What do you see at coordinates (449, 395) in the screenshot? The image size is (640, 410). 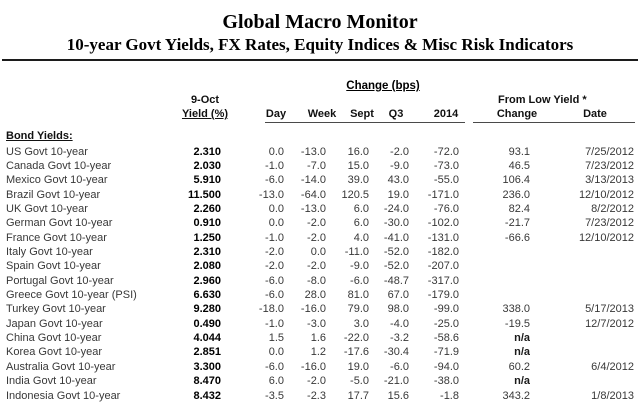 I see `cell-2014: -1.8` at bounding box center [449, 395].